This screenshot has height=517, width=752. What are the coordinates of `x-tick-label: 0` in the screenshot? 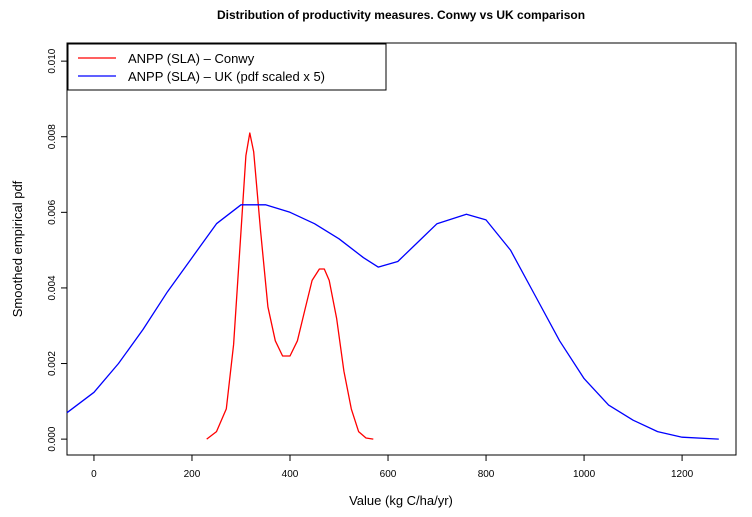 It's located at (94, 474).